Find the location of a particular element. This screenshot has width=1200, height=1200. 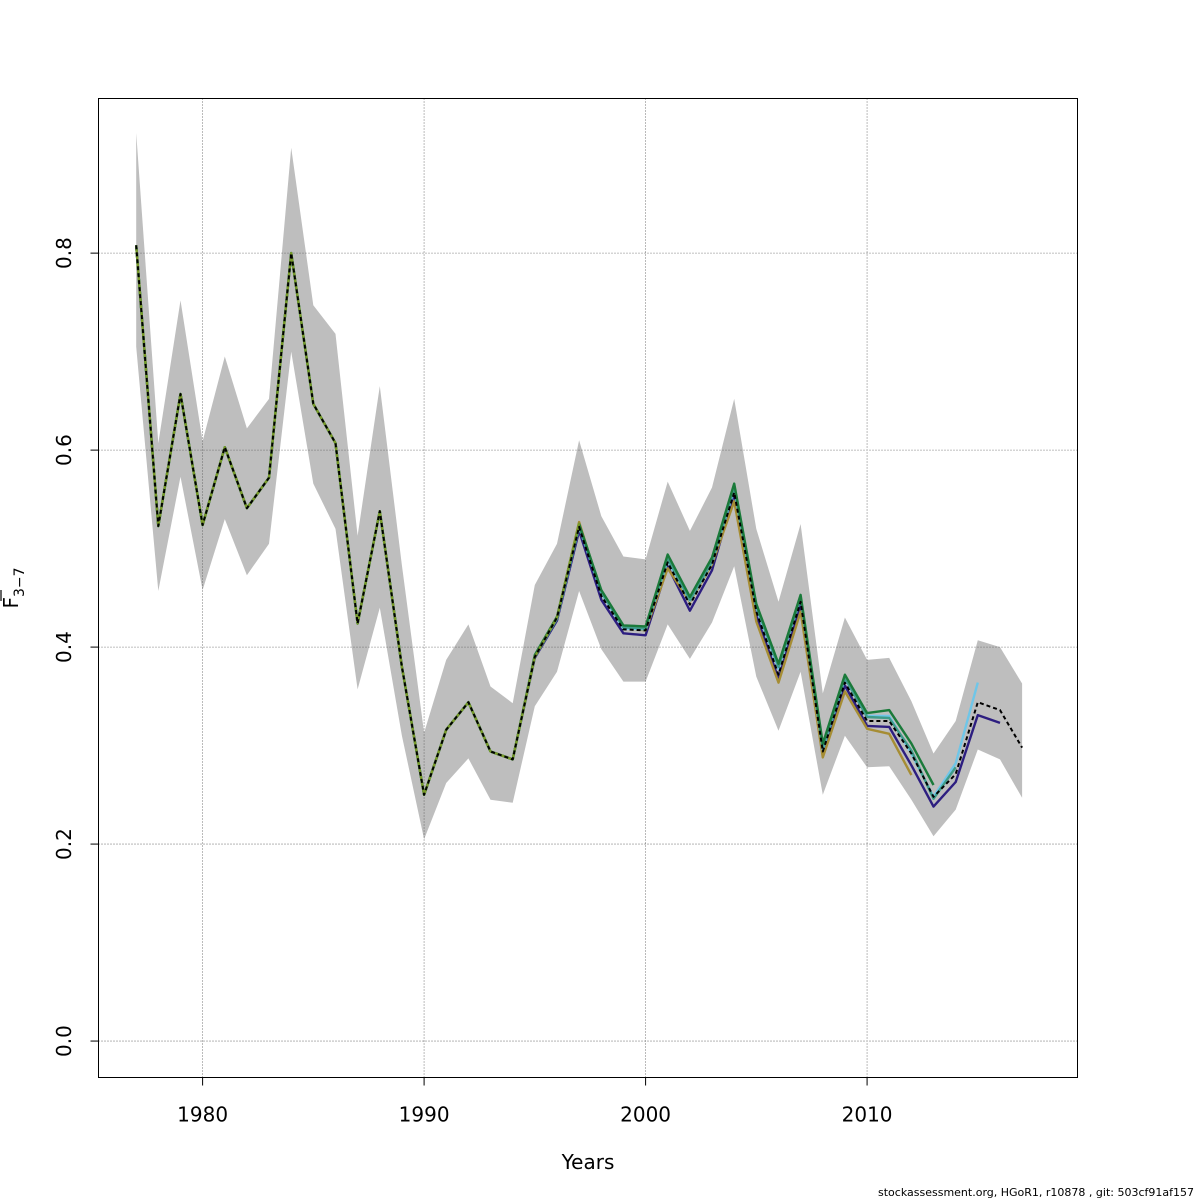

y-tick-label: 0.4 is located at coordinates (64, 647).